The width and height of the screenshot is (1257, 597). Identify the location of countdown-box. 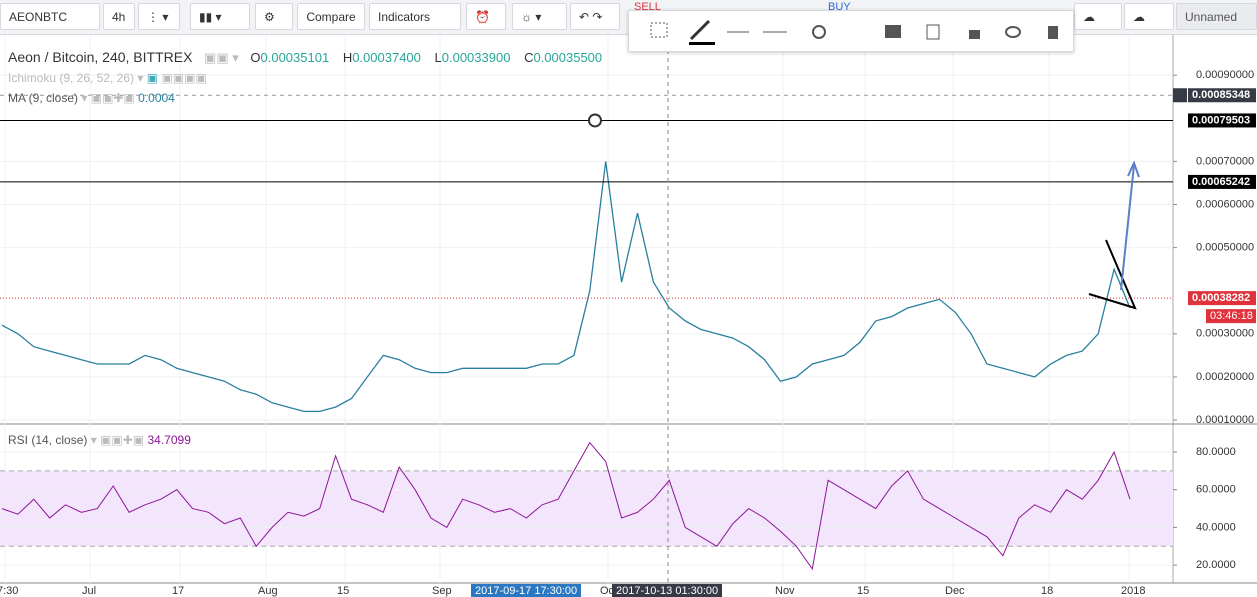
(1231, 316).